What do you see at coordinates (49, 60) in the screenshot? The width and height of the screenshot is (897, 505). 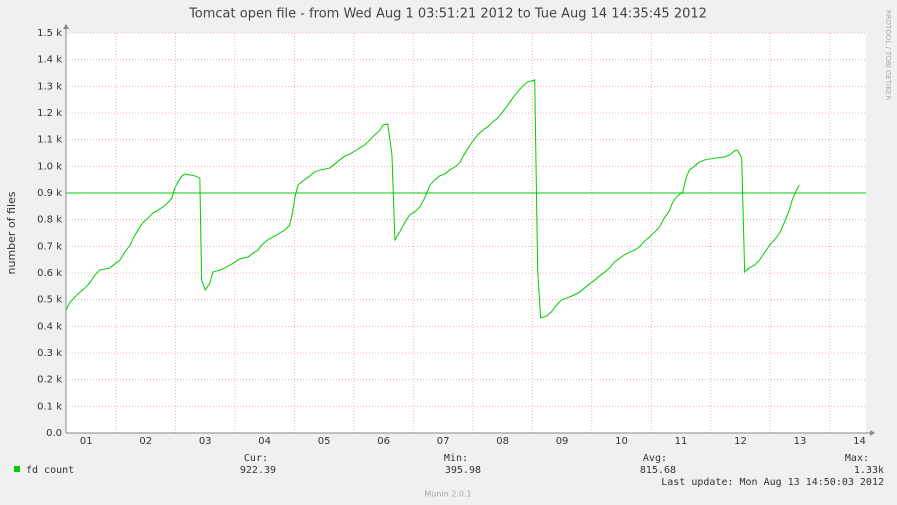 I see `y-tick-label: 1.4 k` at bounding box center [49, 60].